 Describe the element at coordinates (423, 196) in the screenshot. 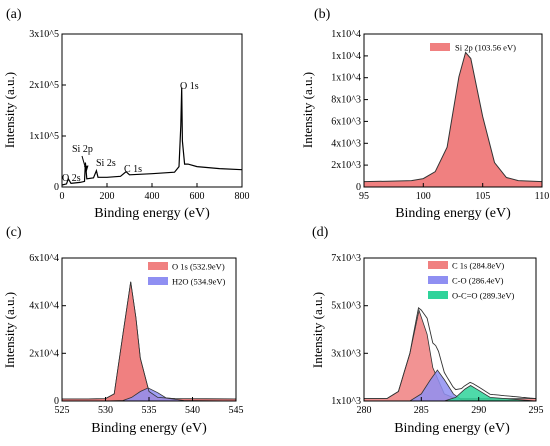

I see `panel-b-xtick-label: 100` at that location.